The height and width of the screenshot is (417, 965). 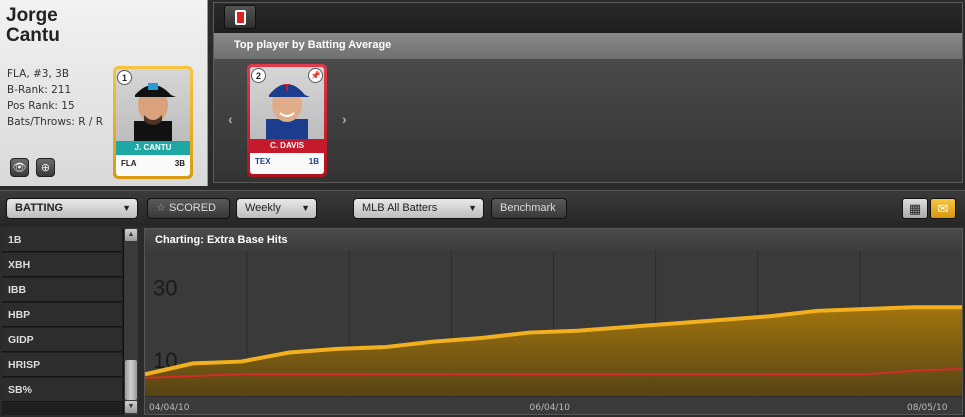 I want to click on table-icon: ▦, so click(x=915, y=208).